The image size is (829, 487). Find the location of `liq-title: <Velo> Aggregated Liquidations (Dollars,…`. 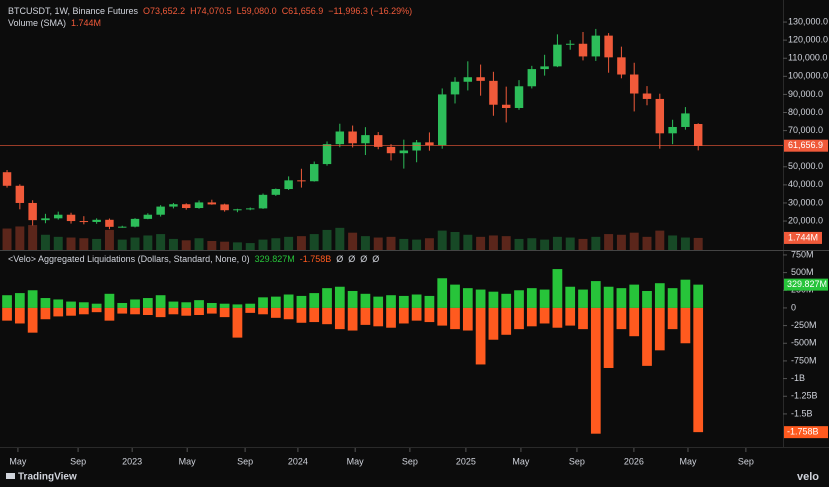

liq-title: <Velo> Aggregated Liquidations (Dollars,… is located at coordinates (129, 259).